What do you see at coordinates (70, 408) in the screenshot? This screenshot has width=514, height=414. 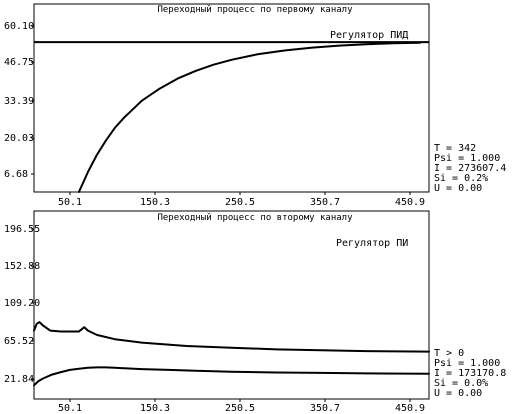 I see `chart-2-xtick-label: 50.1` at bounding box center [70, 408].